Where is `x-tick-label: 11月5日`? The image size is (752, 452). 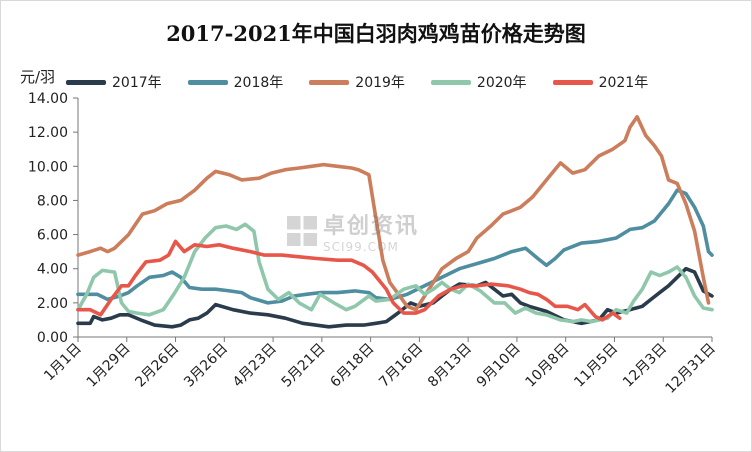
x-tick-label: 11月5日 is located at coordinates (596, 366).